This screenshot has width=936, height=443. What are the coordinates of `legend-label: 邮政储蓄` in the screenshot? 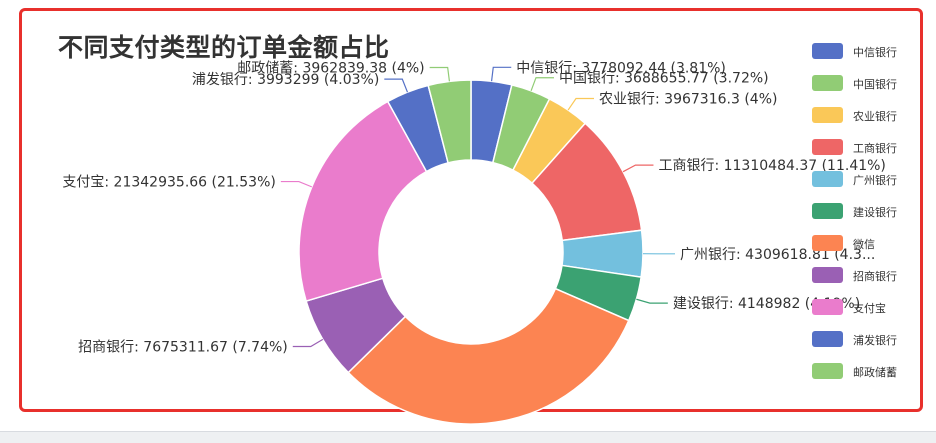 It's located at (875, 372).